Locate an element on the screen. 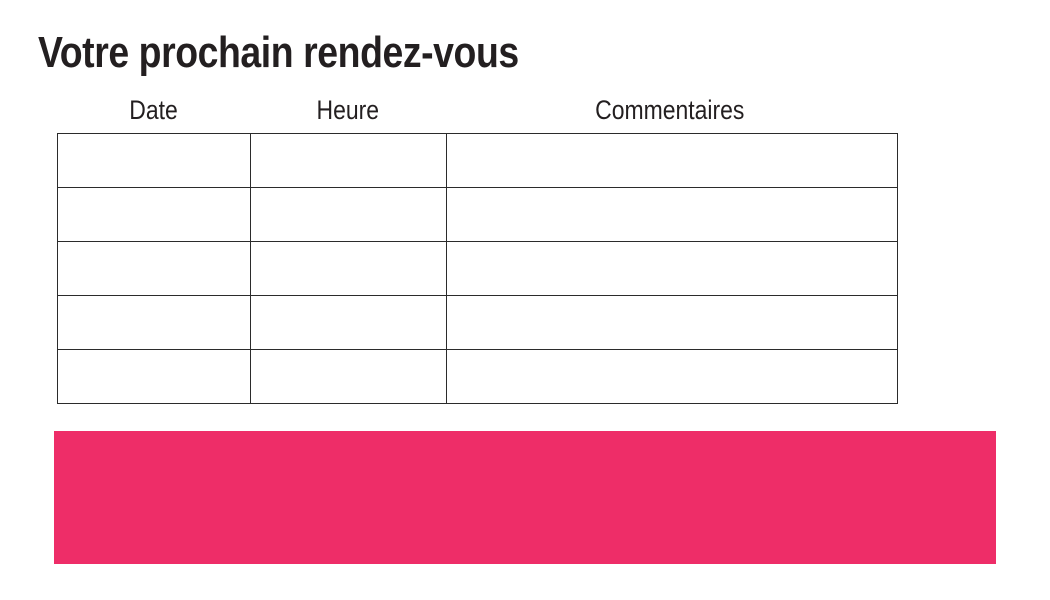  column-header-heure-label: Heure is located at coordinates (347, 109).